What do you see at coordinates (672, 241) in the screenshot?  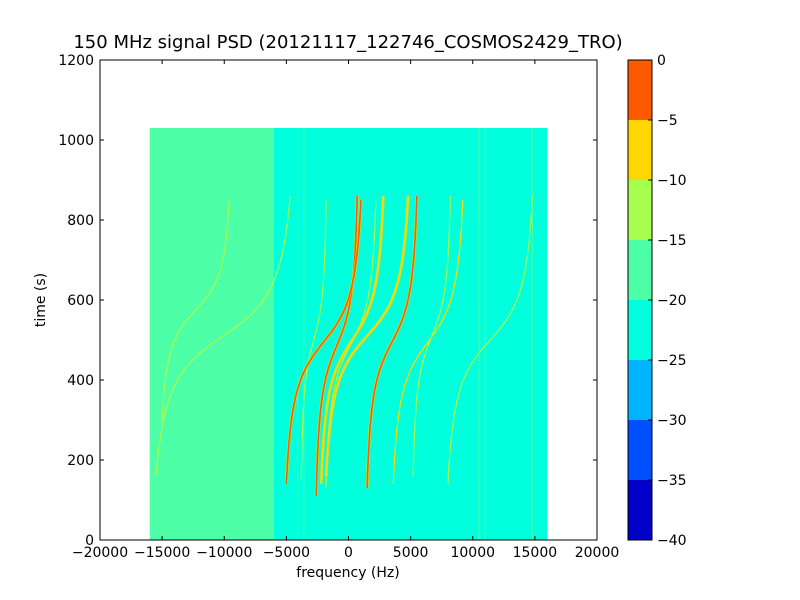 I see `colorbar-tick-label: −15` at bounding box center [672, 241].